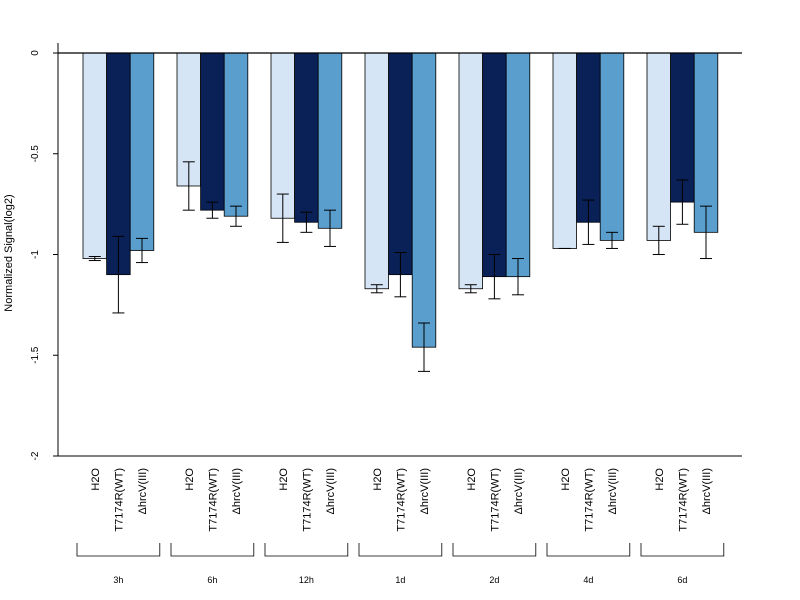 The image size is (800, 600). Describe the element at coordinates (659, 146) in the screenshot. I see `bar-6d-H2O` at that location.